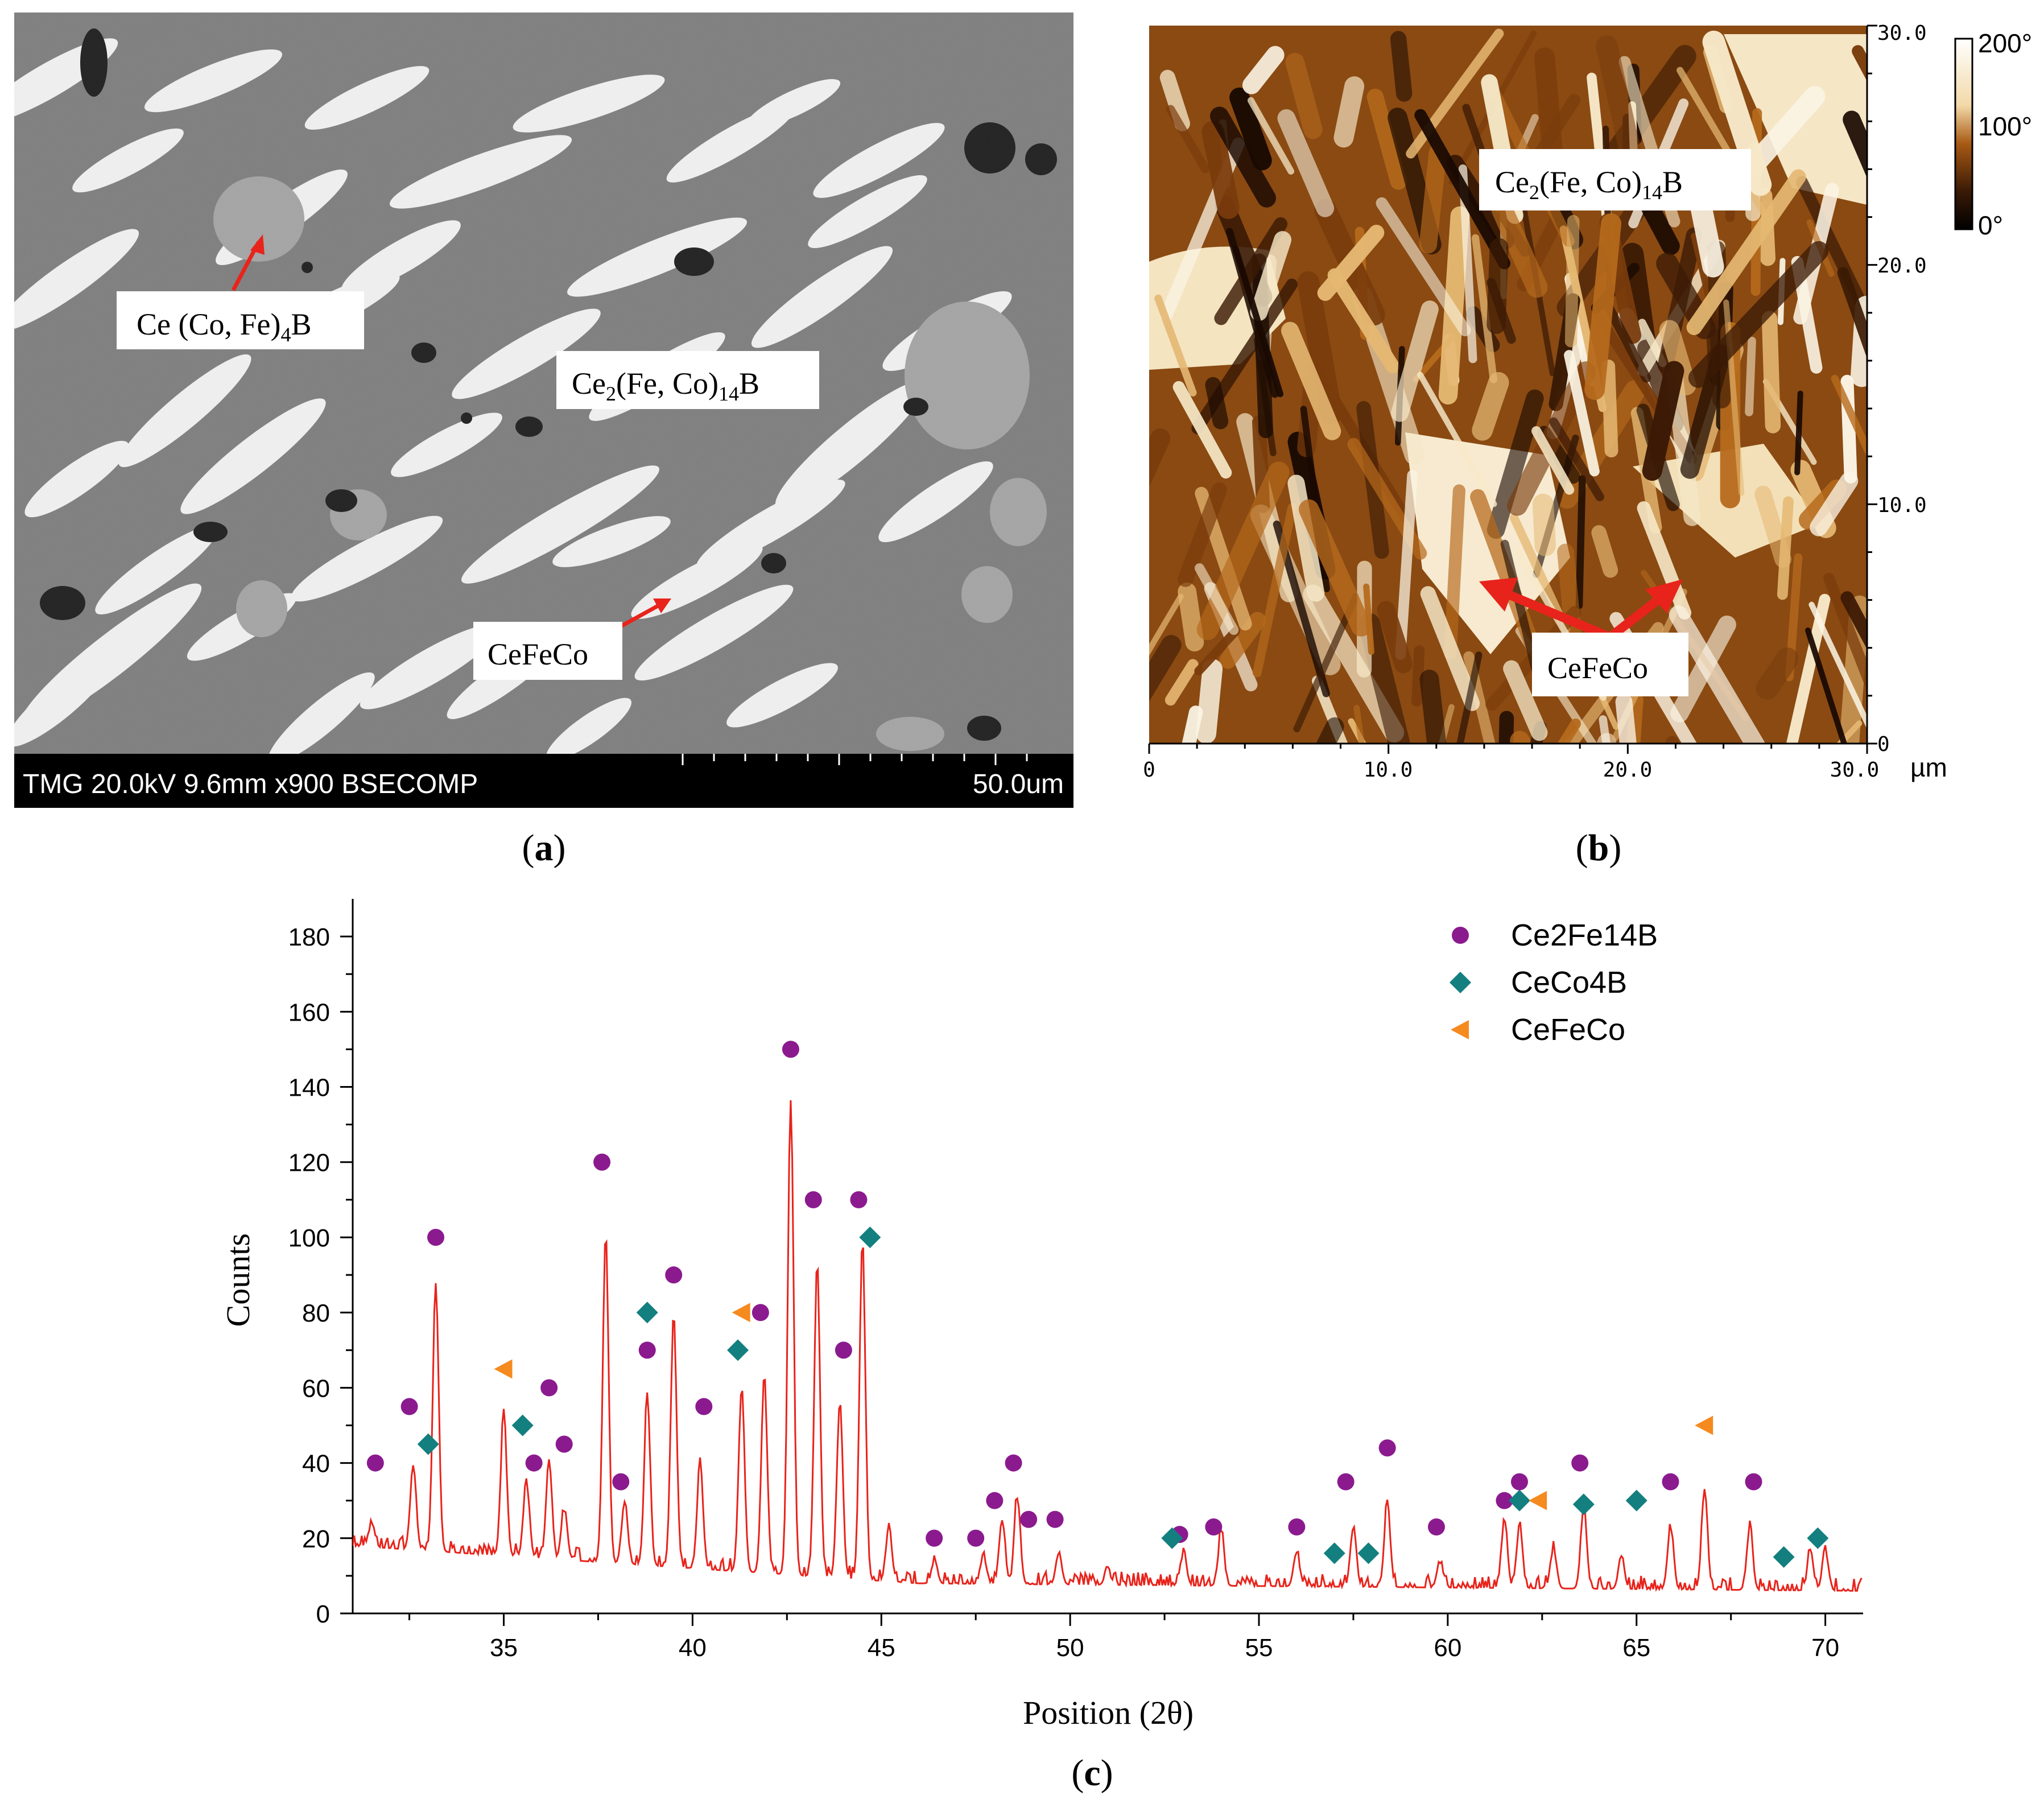  I want to click on sem-arrow-cefeco, so click(641, 615).